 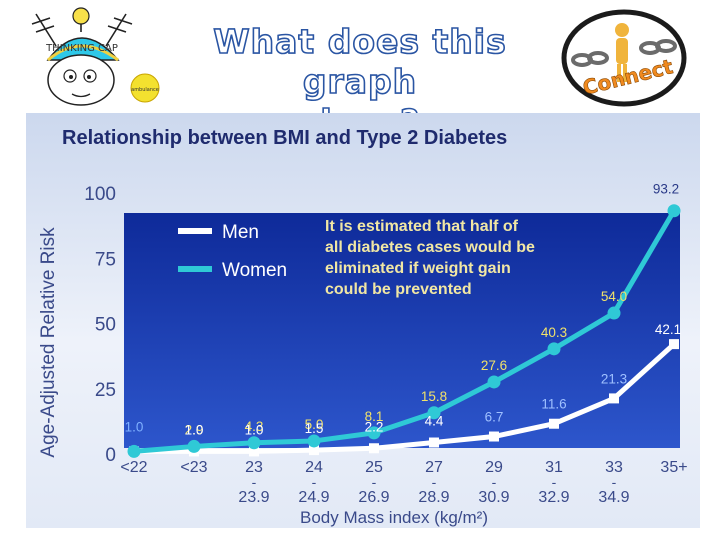 I want to click on men-value-label: 42.1, so click(x=668, y=329).